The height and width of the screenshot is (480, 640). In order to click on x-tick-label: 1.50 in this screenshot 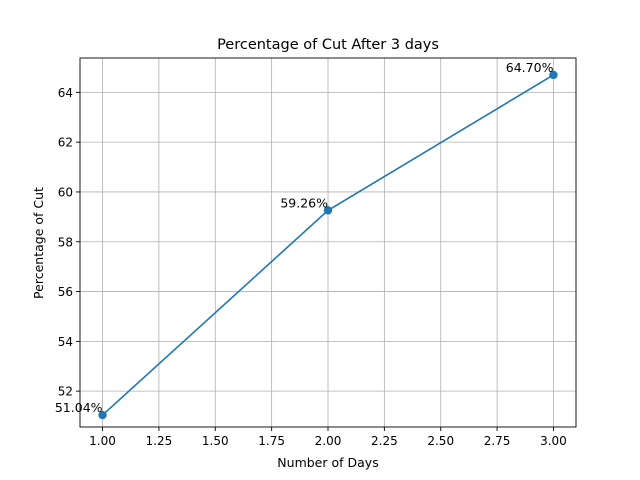, I will do `click(215, 441)`.